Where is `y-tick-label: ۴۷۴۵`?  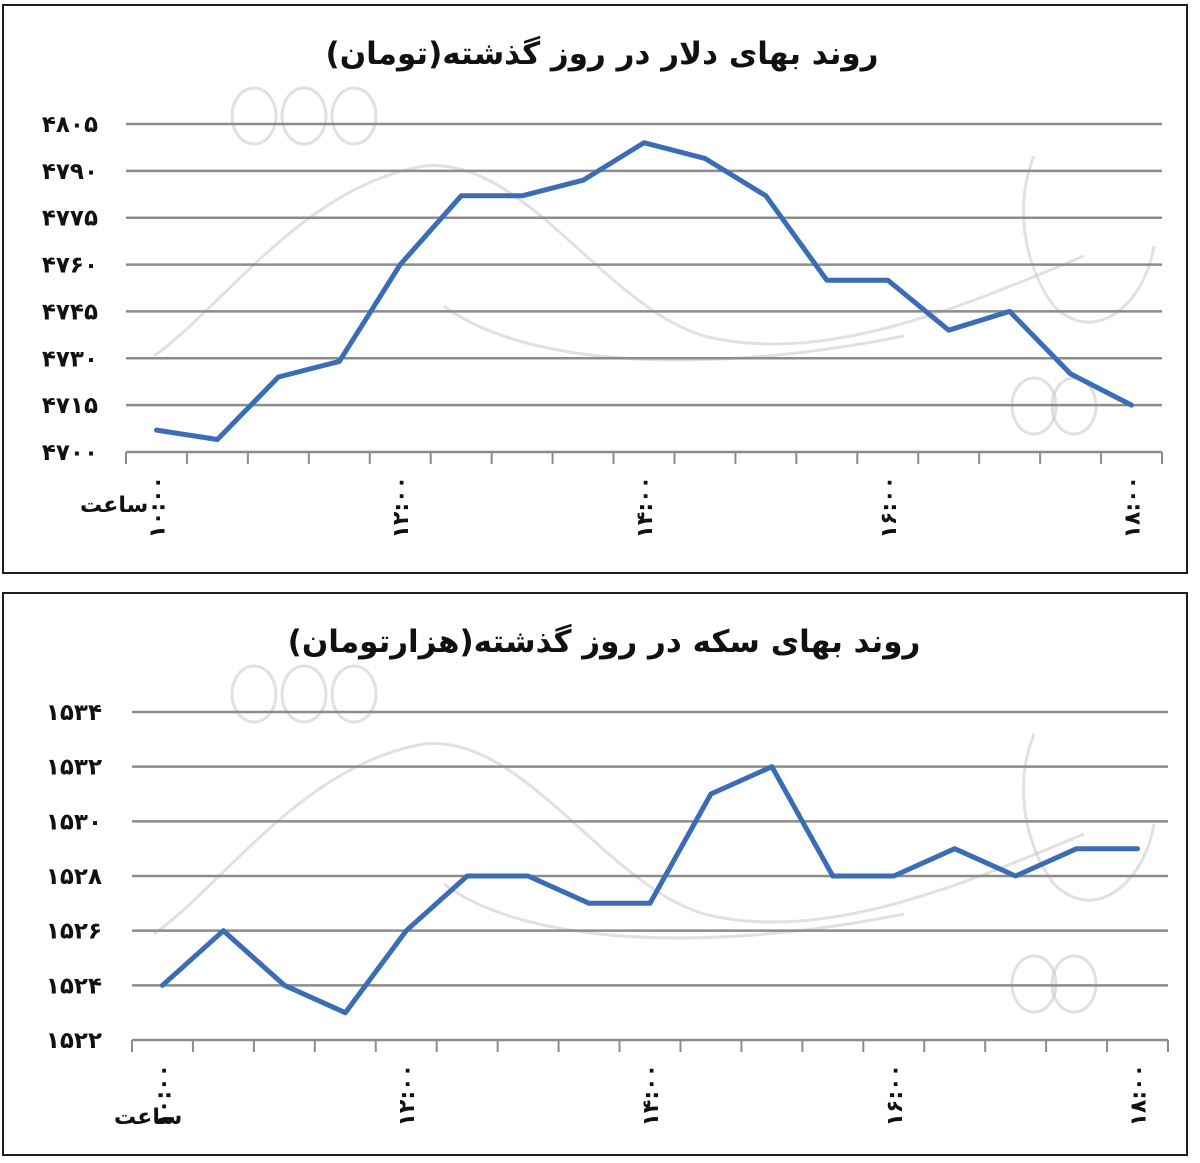 y-tick-label: ۴۷۴۵ is located at coordinates (70, 312).